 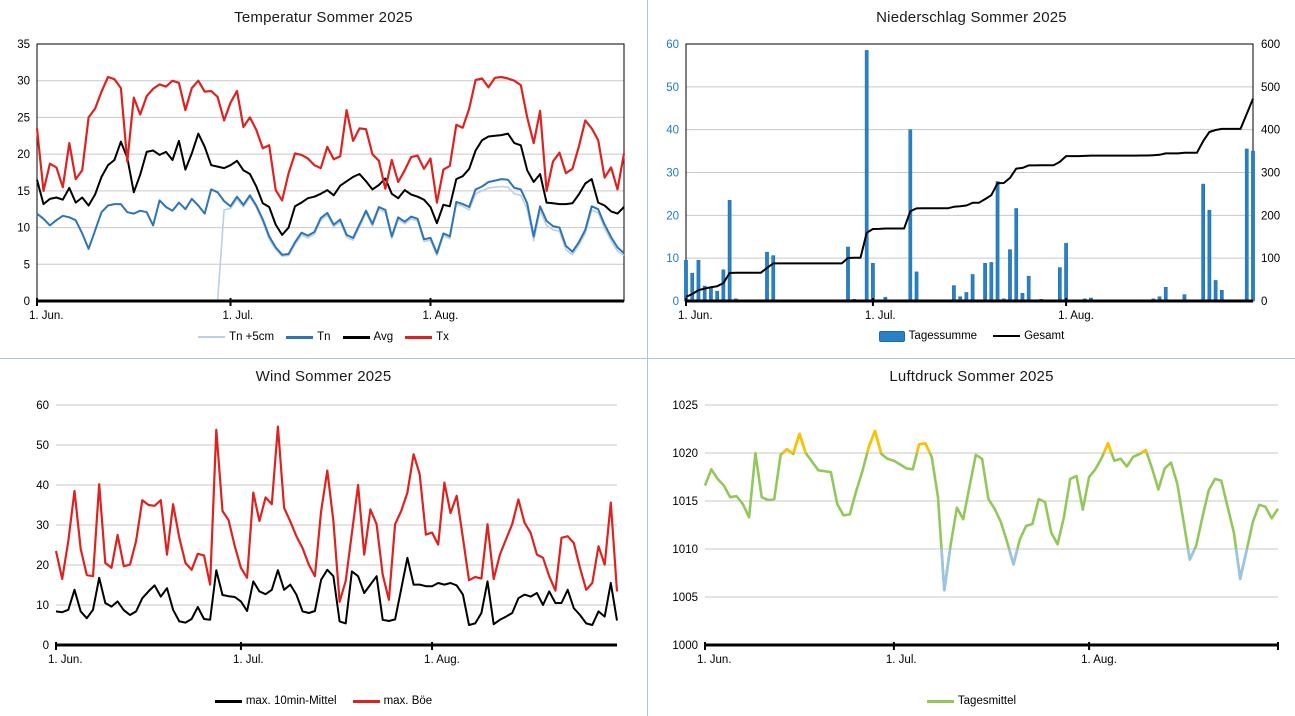 I want to click on legend-item: Tagesmittel, so click(x=971, y=701).